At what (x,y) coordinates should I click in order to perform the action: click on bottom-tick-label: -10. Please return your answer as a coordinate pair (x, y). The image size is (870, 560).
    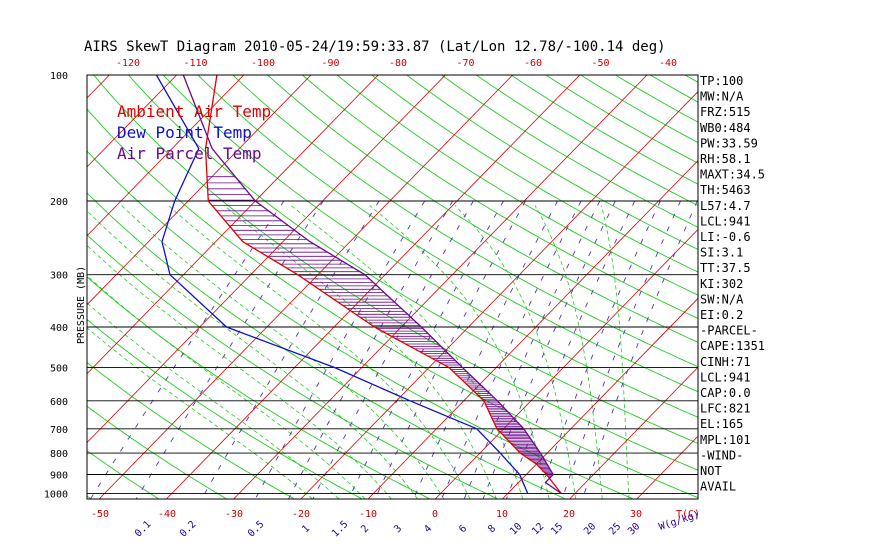
    Looking at the image, I should click on (368, 514).